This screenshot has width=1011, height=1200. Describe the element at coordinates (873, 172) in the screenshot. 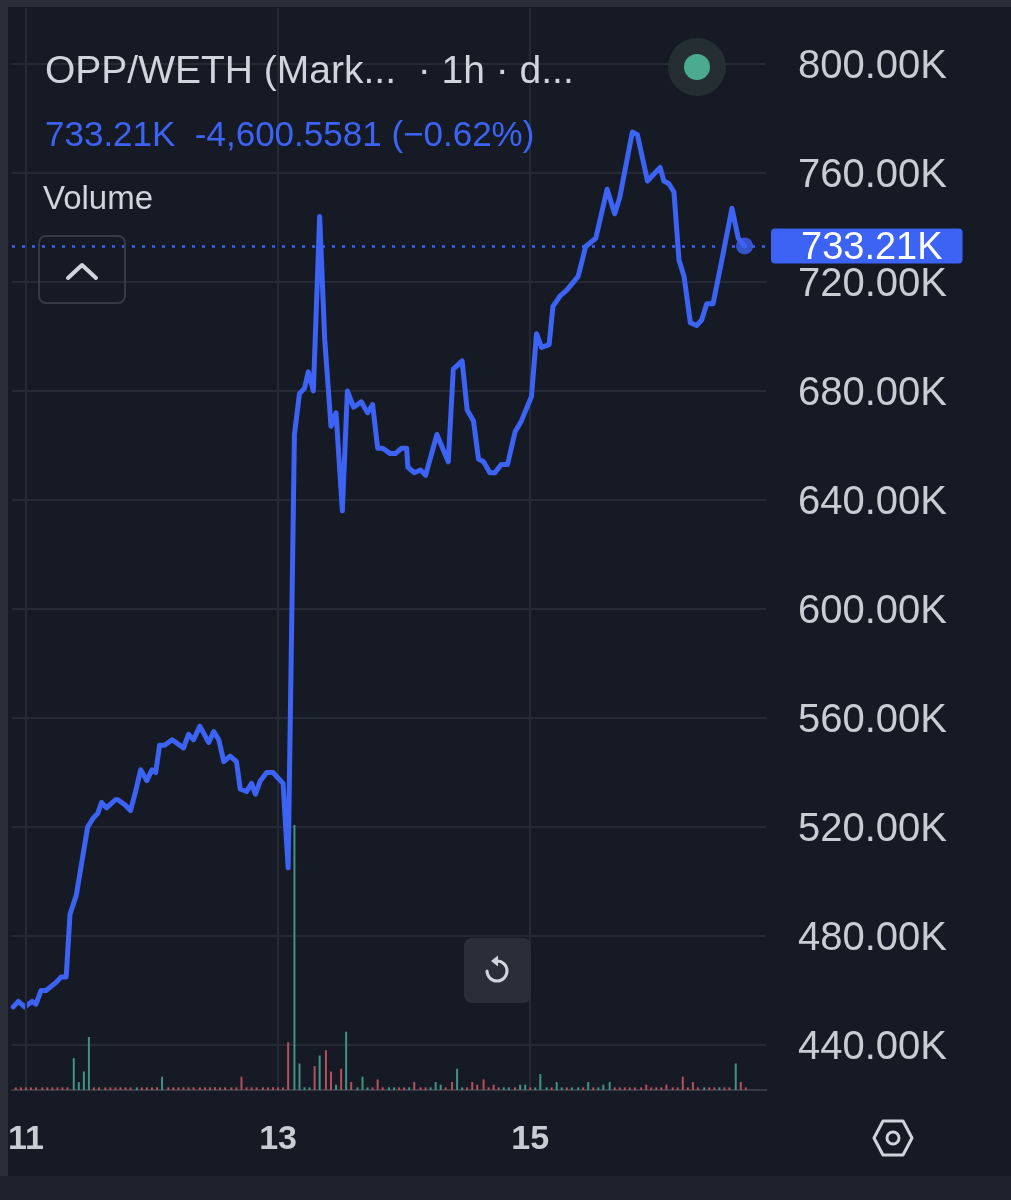

I see `y-tick-label: 760.00K` at that location.